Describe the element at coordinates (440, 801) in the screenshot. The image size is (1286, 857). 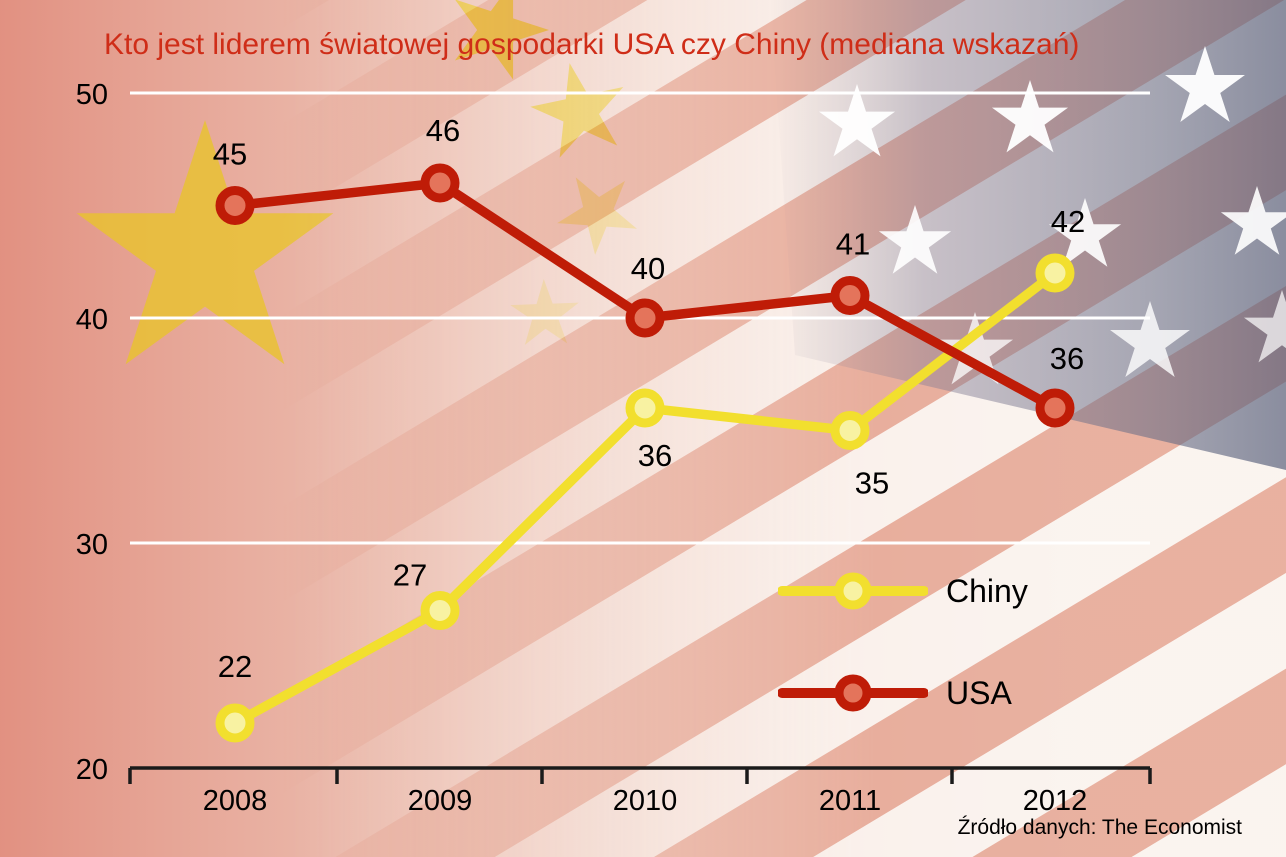
I see `x-axis-label: 2009` at that location.